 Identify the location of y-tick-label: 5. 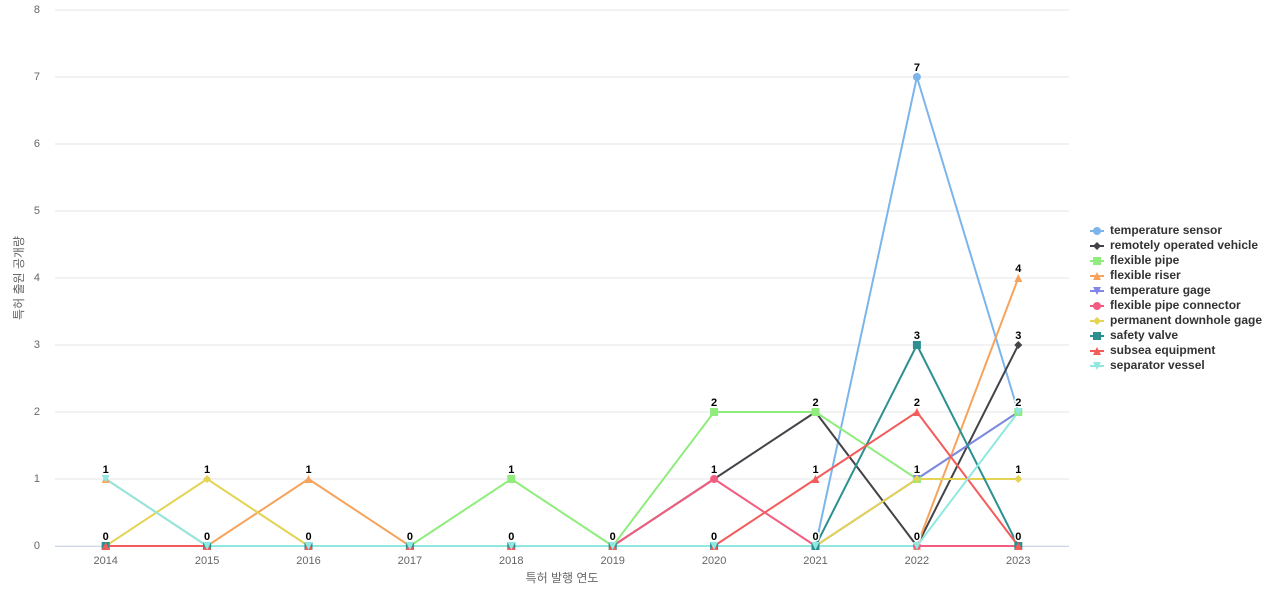
(37, 211).